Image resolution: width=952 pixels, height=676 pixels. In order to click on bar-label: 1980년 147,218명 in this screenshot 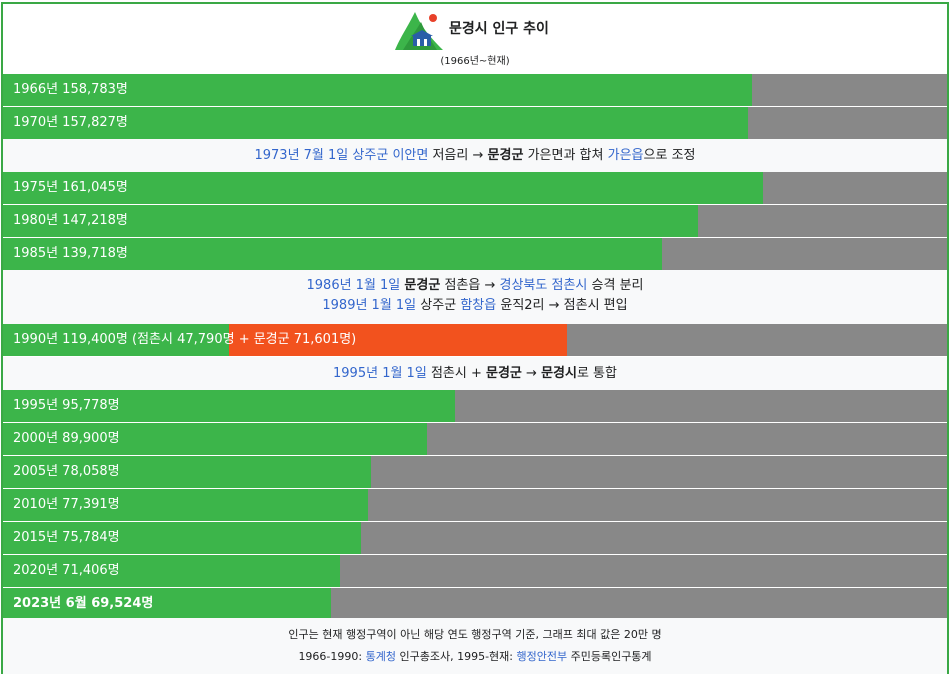, I will do `click(70, 220)`.